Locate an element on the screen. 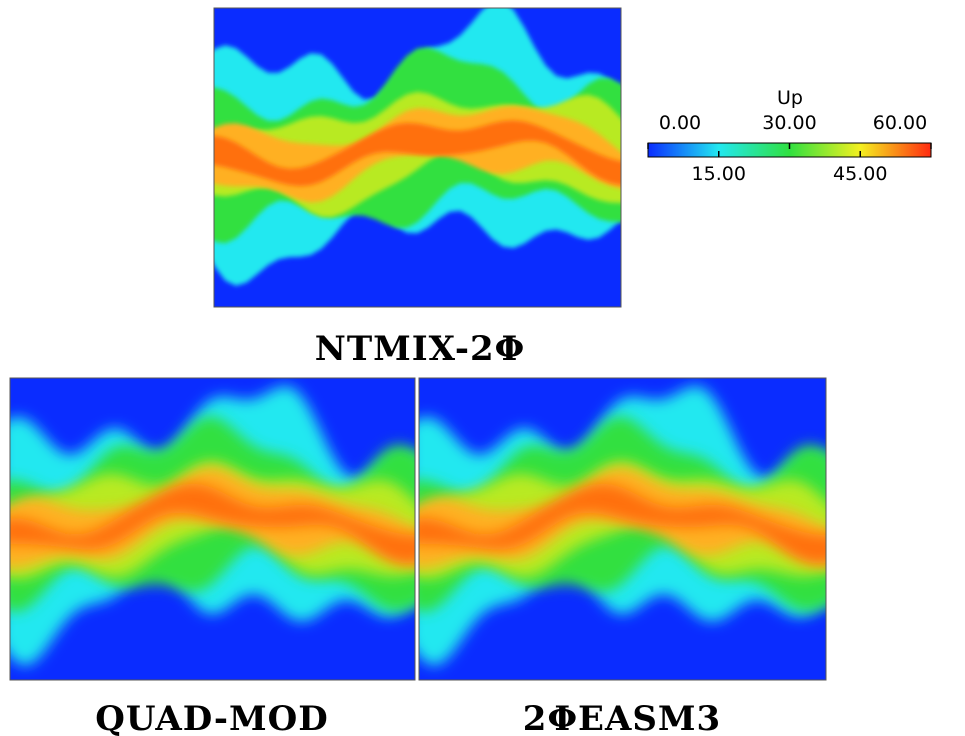  colorbar-title: Up is located at coordinates (790, 98).